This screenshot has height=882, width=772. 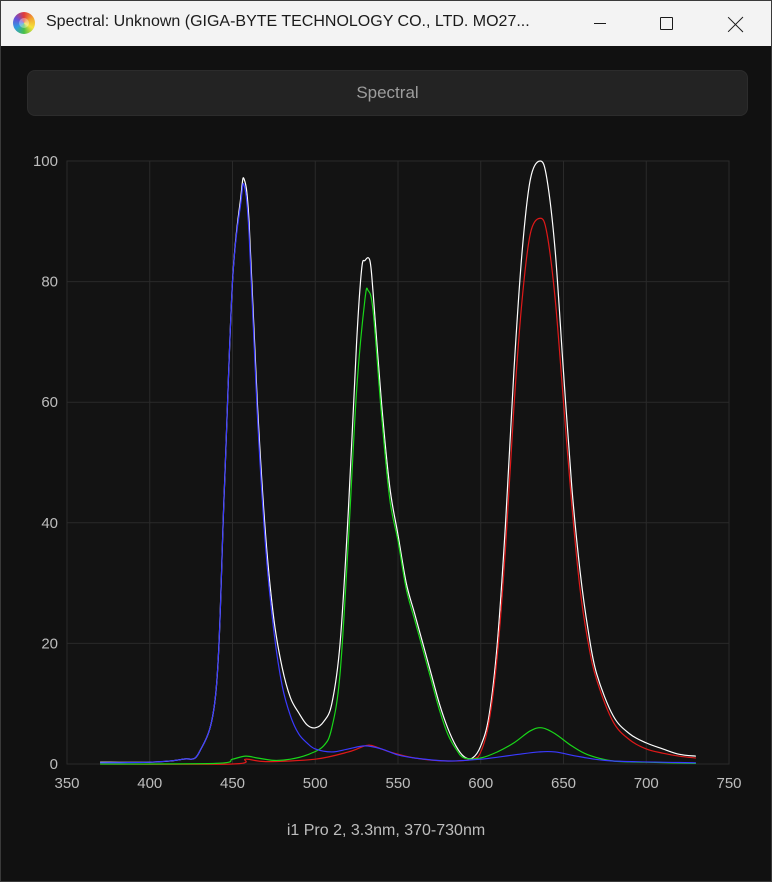 I want to click on x-tick-label: 650, so click(x=563, y=783).